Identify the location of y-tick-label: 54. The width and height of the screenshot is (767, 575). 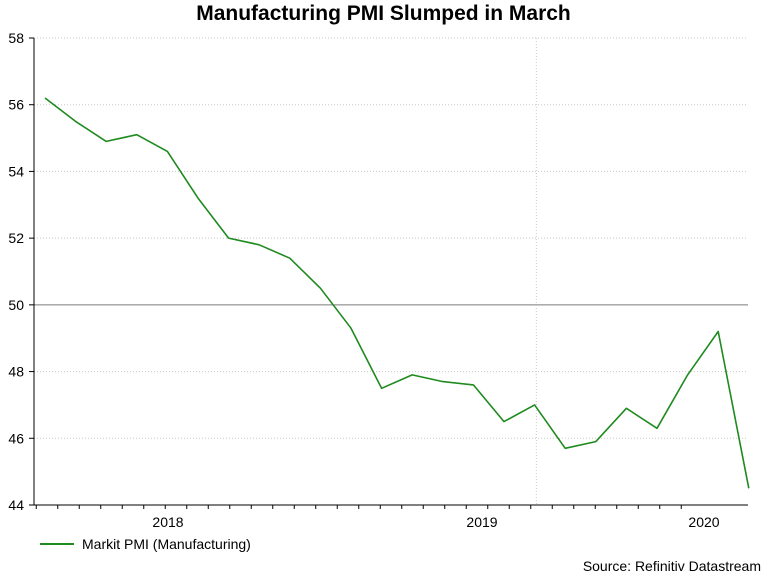
(16, 171).